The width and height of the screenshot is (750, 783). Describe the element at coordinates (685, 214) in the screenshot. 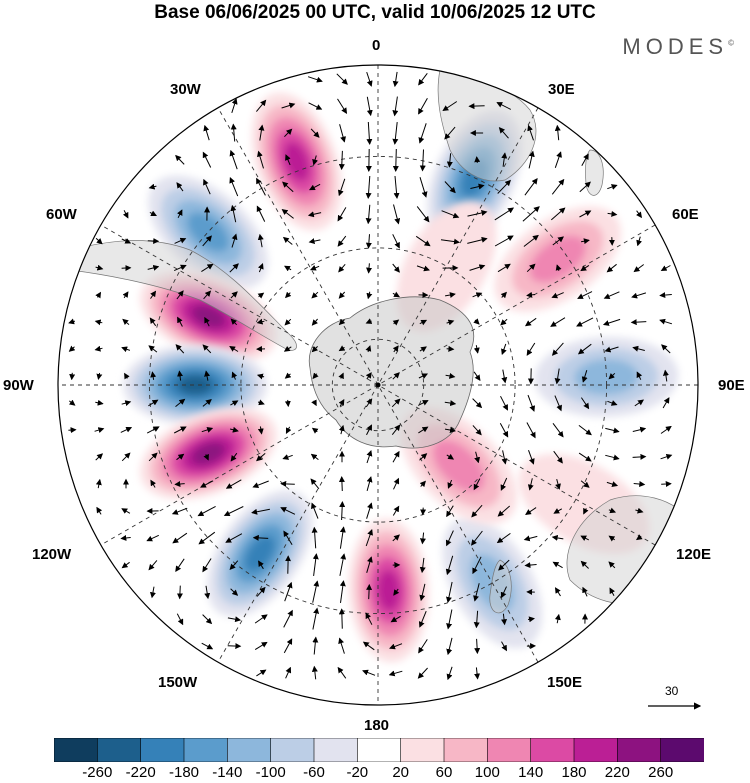

I see `lon-label-60e: 60E` at that location.